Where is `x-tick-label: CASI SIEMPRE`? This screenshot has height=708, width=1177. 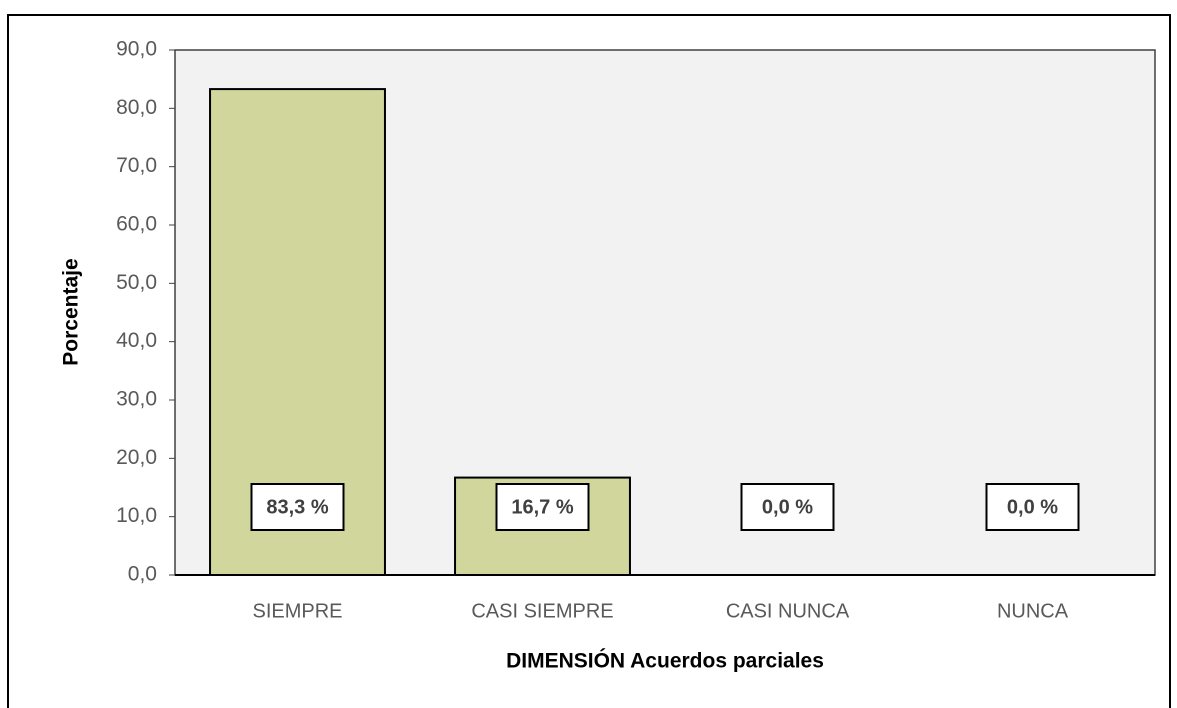
x-tick-label: CASI SIEMPRE is located at coordinates (542, 611).